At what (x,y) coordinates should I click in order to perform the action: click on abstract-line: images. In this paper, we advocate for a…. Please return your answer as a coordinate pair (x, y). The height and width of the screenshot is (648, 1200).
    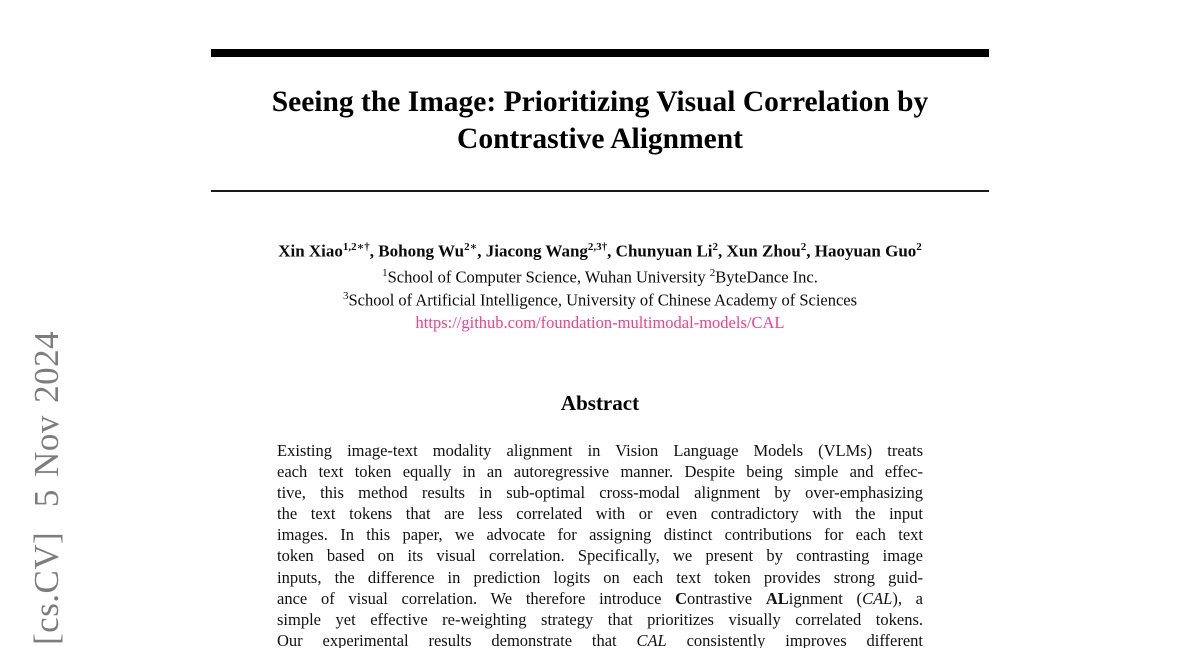
    Looking at the image, I should click on (600, 535).